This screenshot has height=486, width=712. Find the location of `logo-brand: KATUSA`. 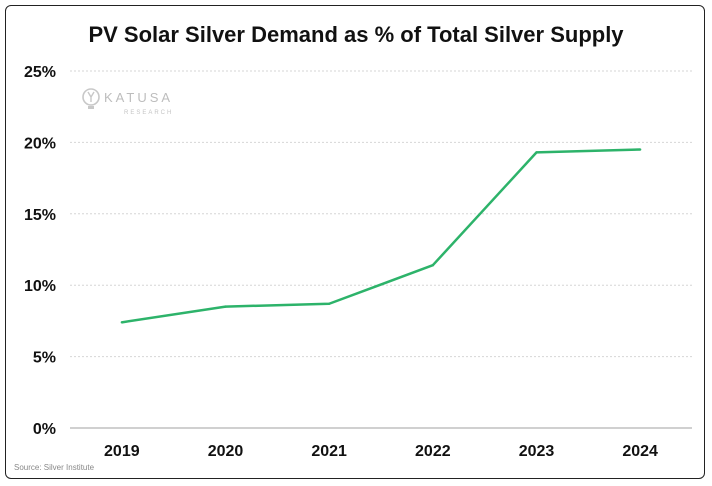

logo-brand: KATUSA is located at coordinates (138, 97).